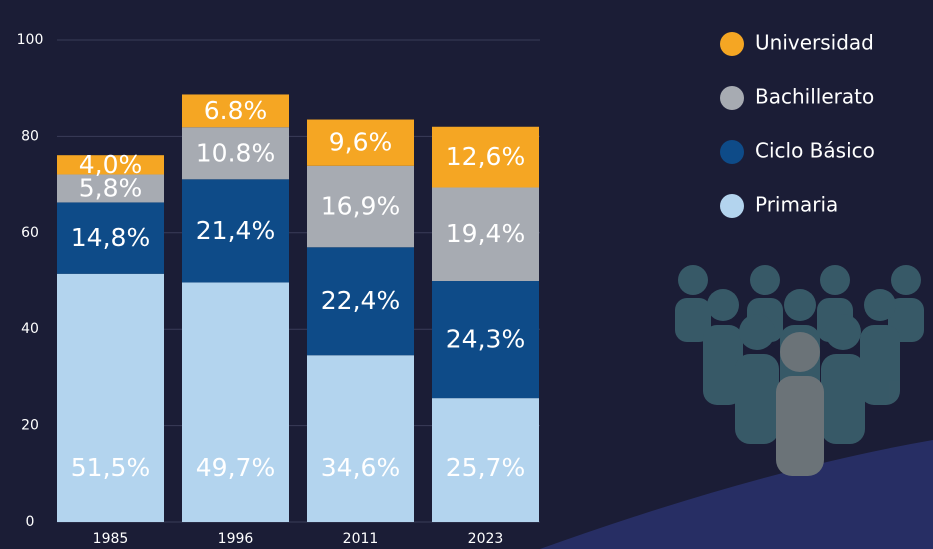 The width and height of the screenshot is (933, 549). I want to click on x-tick-label: 1996, so click(236, 539).